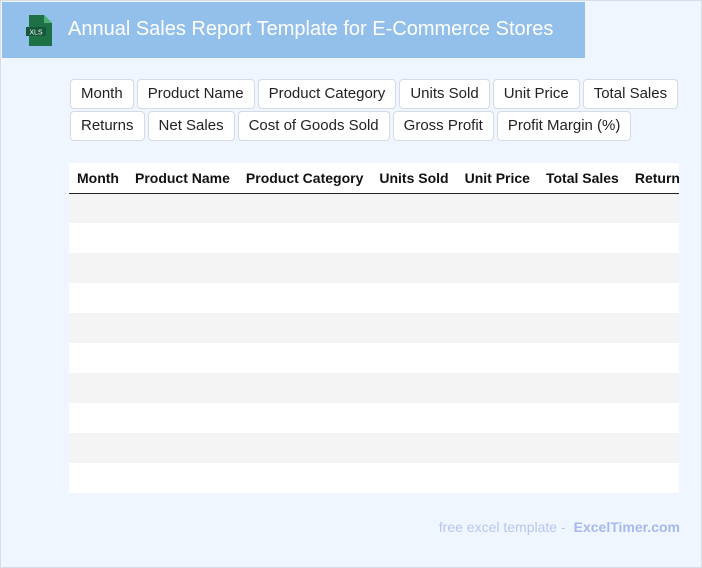 Image resolution: width=702 pixels, height=568 pixels. I want to click on column-tag: Total Sales, so click(630, 94).